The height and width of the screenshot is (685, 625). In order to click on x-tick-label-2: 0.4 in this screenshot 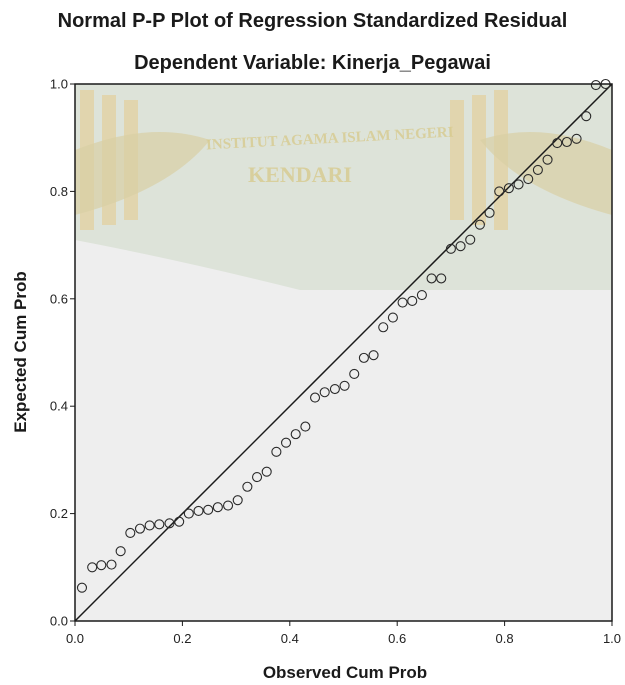, I will do `click(290, 638)`.